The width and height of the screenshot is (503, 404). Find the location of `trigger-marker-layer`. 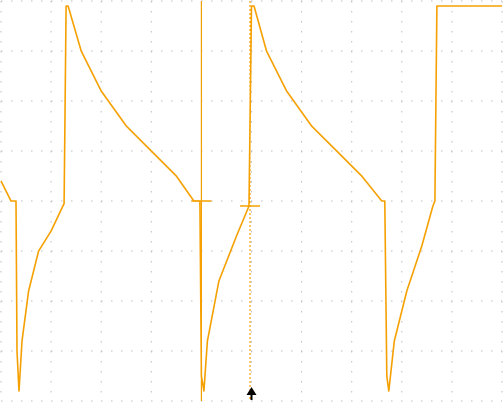

trigger-marker-layer is located at coordinates (251, 393).